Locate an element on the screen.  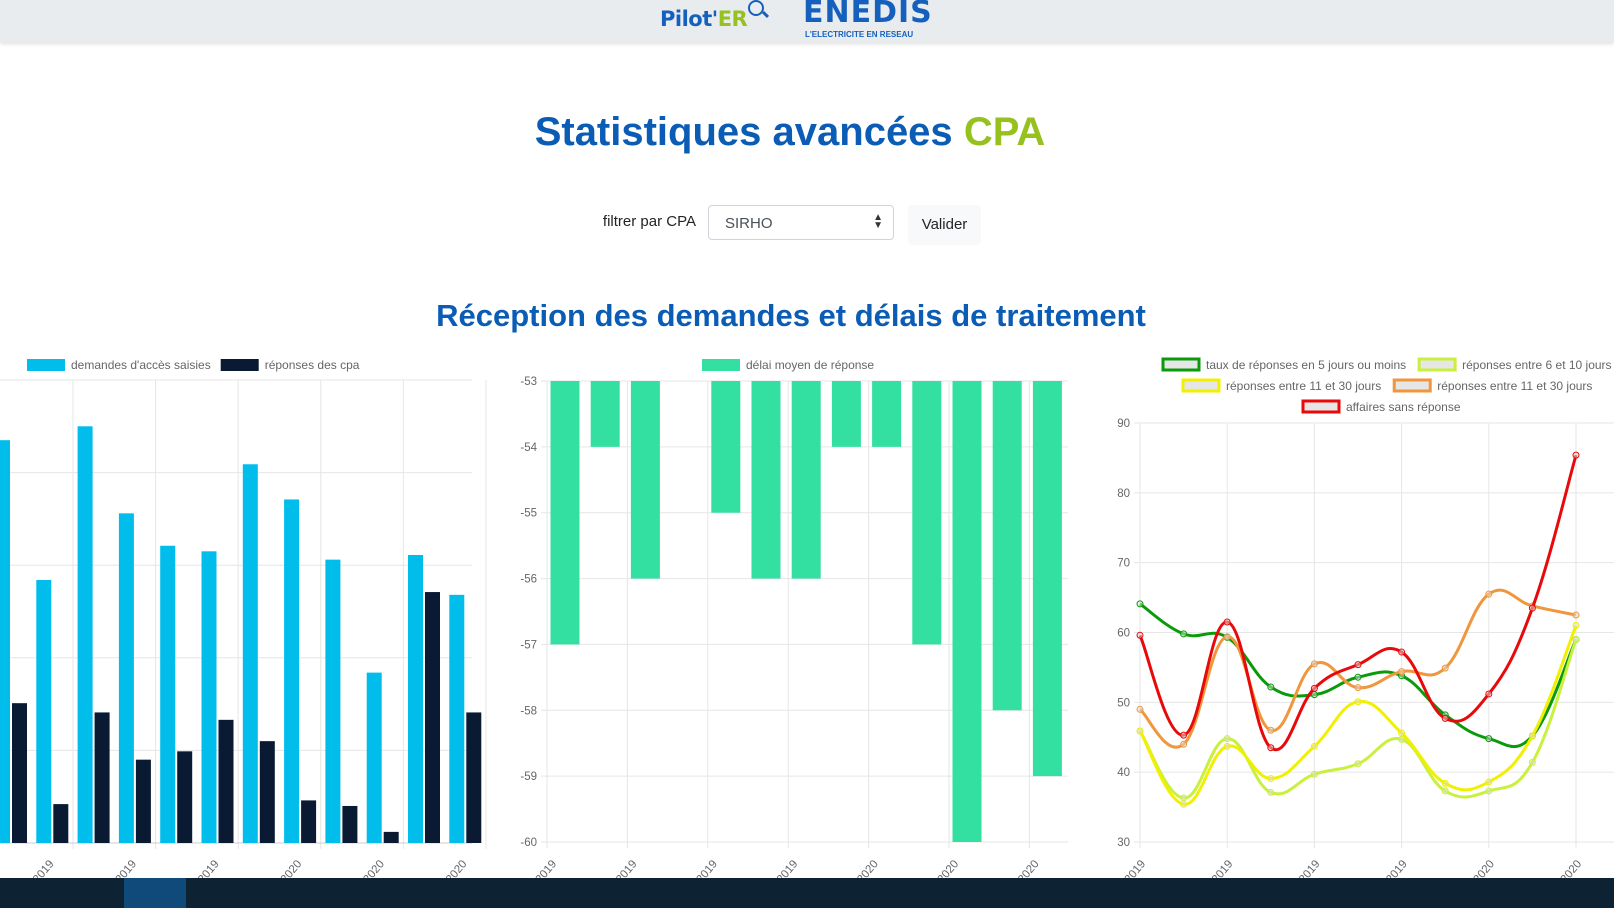
select-arrows-icon: ▲ ▼ is located at coordinates (878, 221).